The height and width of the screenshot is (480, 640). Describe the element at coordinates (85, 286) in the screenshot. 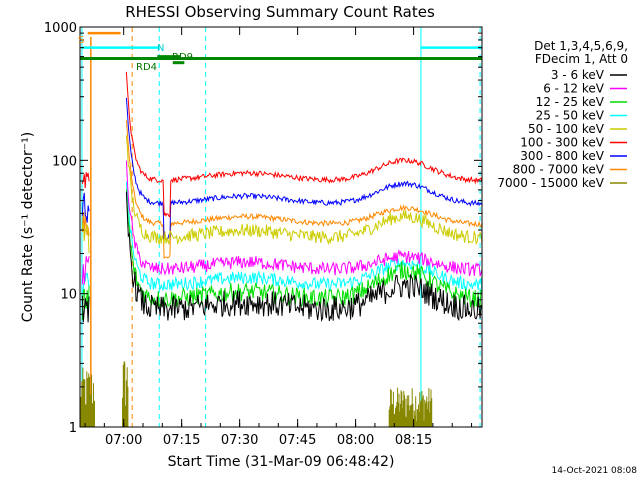

I see `series-3-pre` at that location.